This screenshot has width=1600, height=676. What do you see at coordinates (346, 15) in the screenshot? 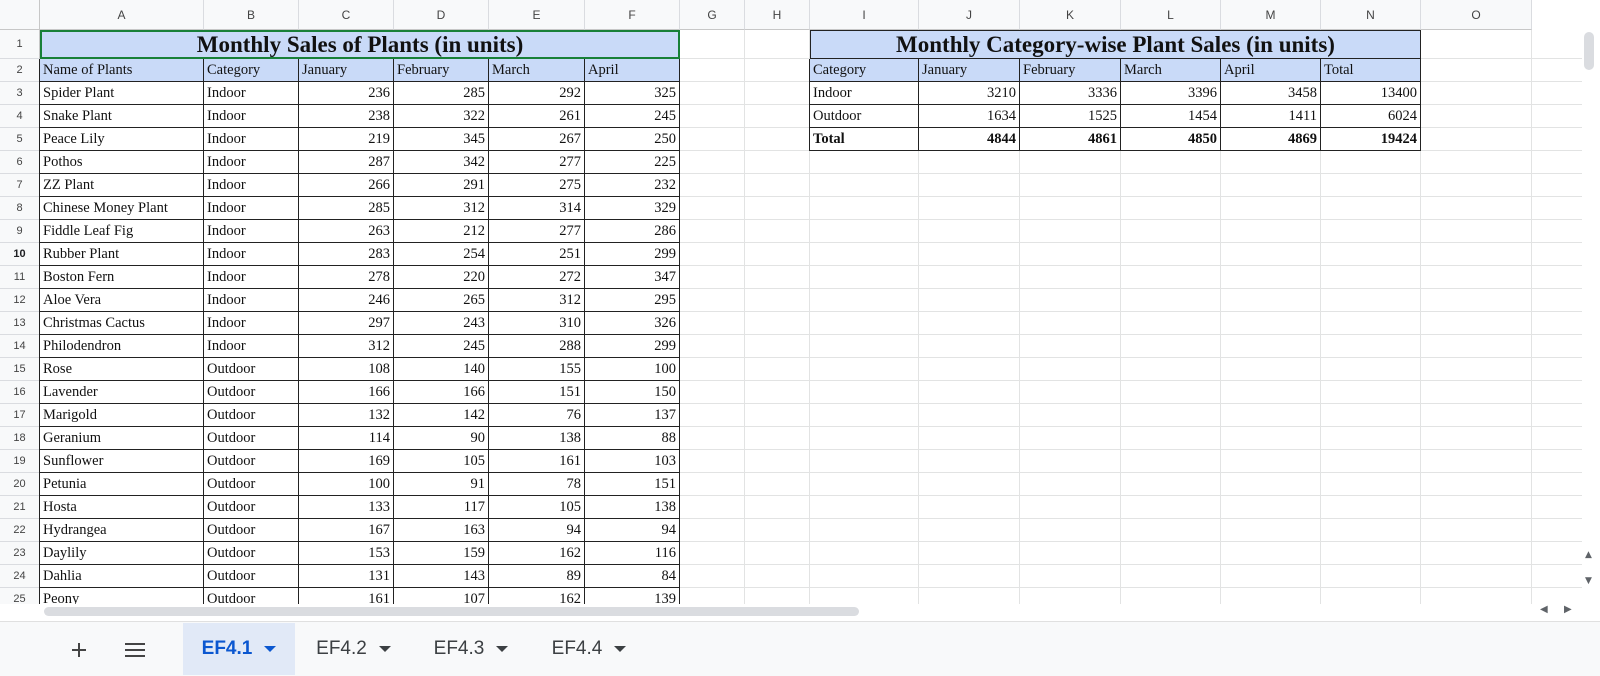
I see `column-header-c: C` at bounding box center [346, 15].